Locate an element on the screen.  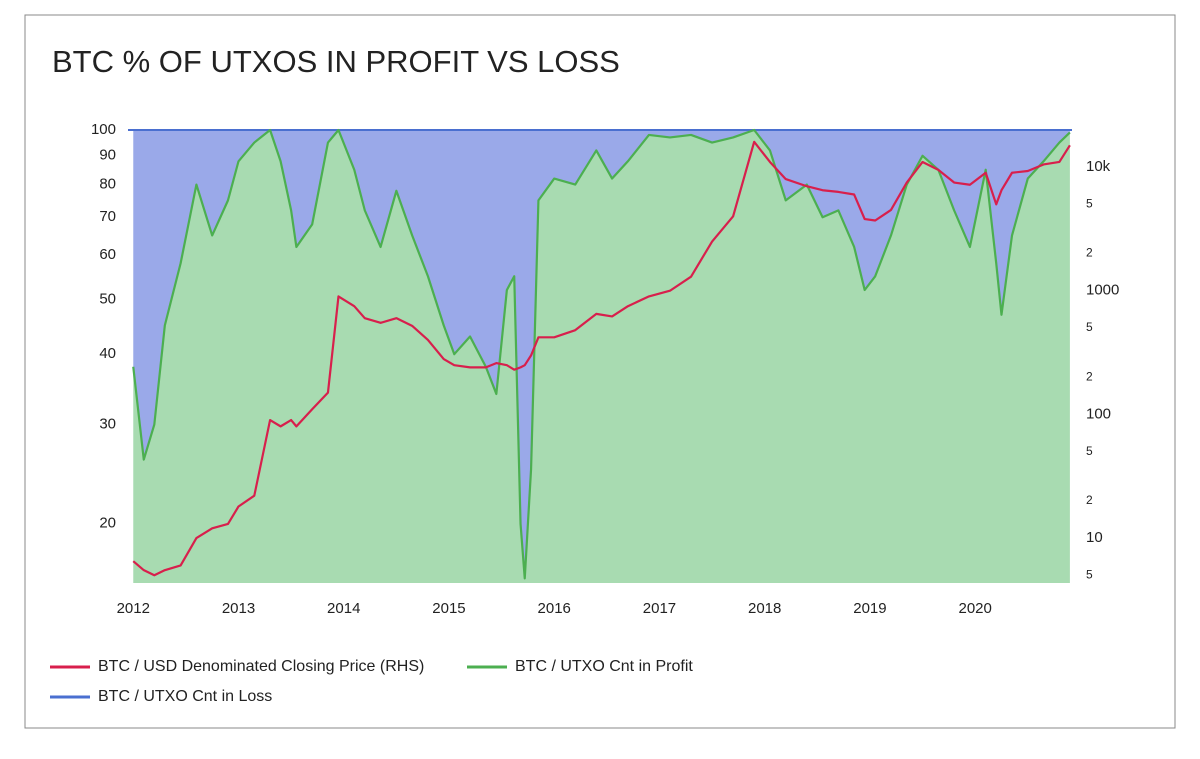
legend-label: BTC / UTXO Cnt in Loss is located at coordinates (185, 696).